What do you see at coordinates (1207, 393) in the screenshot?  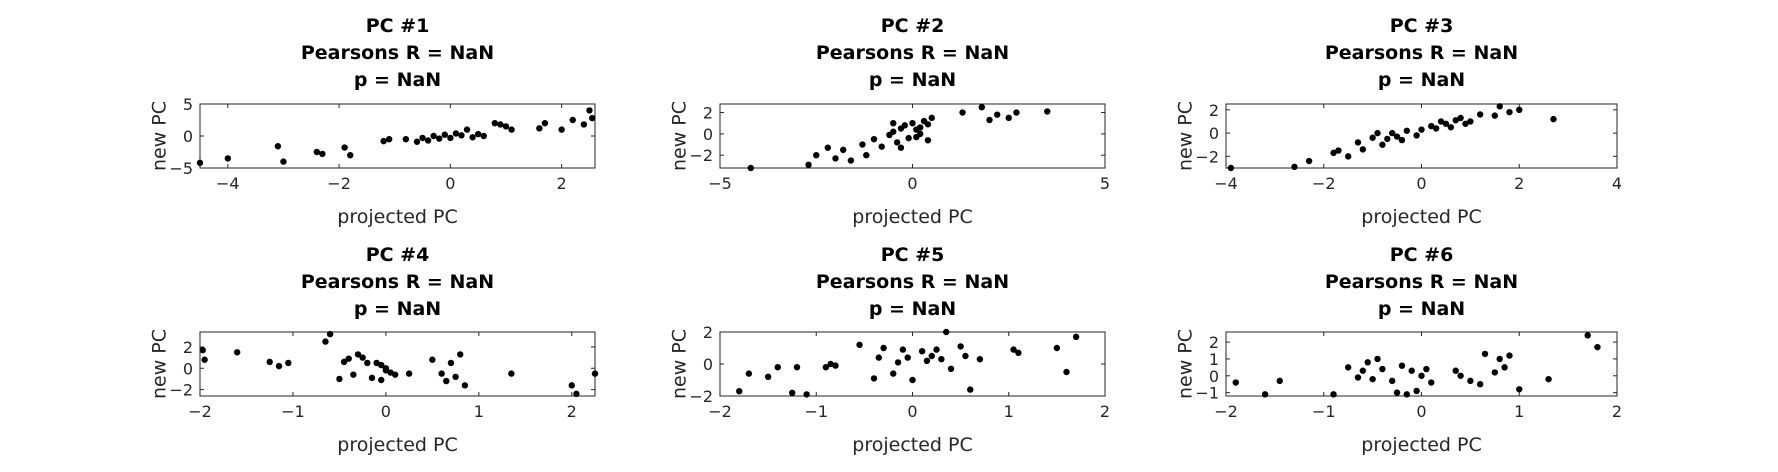 I see `y-tick-label: −1` at bounding box center [1207, 393].